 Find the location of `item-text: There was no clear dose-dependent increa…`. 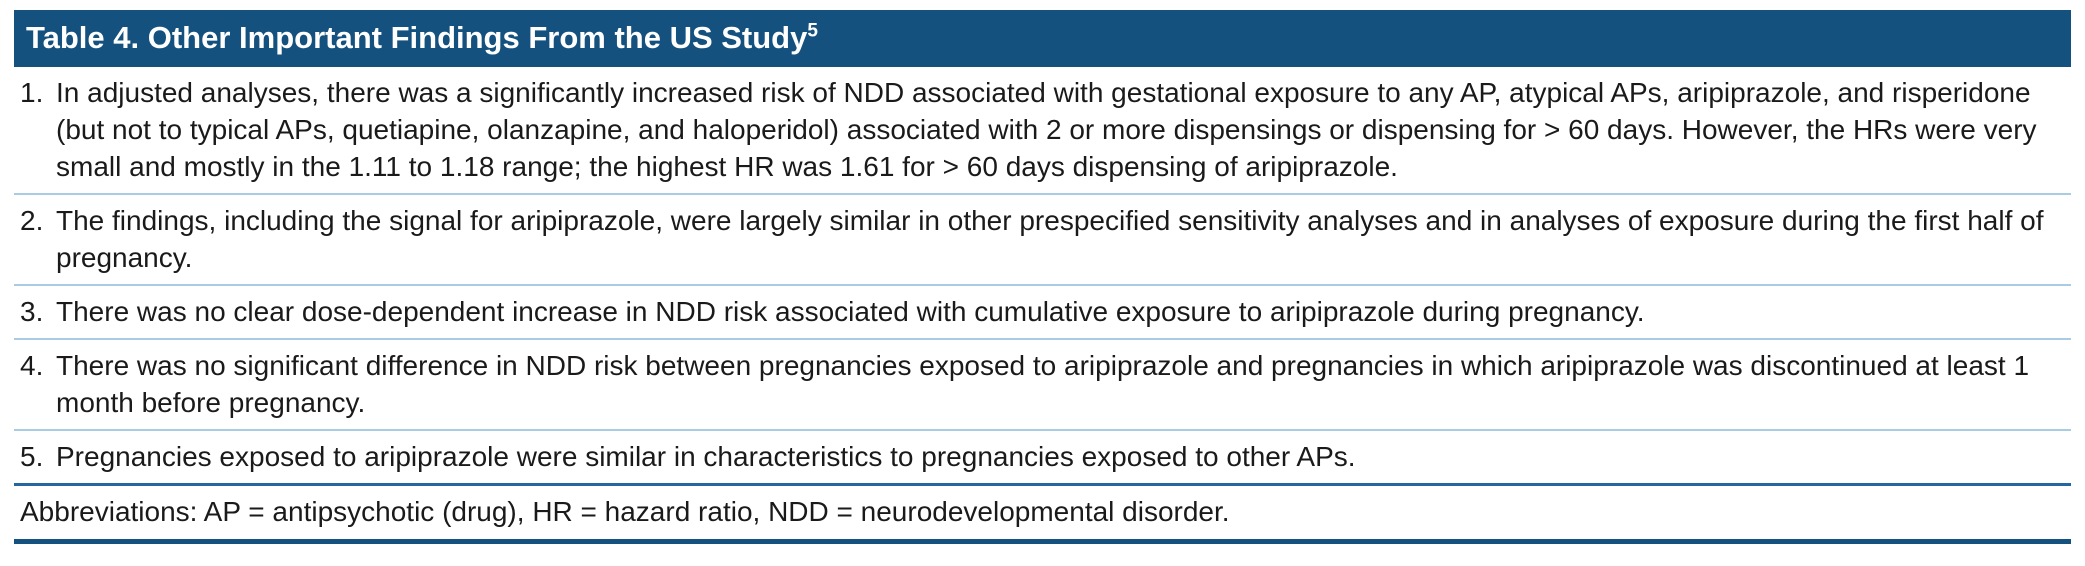

item-text: There was no clear dose-dependent increa… is located at coordinates (850, 311).